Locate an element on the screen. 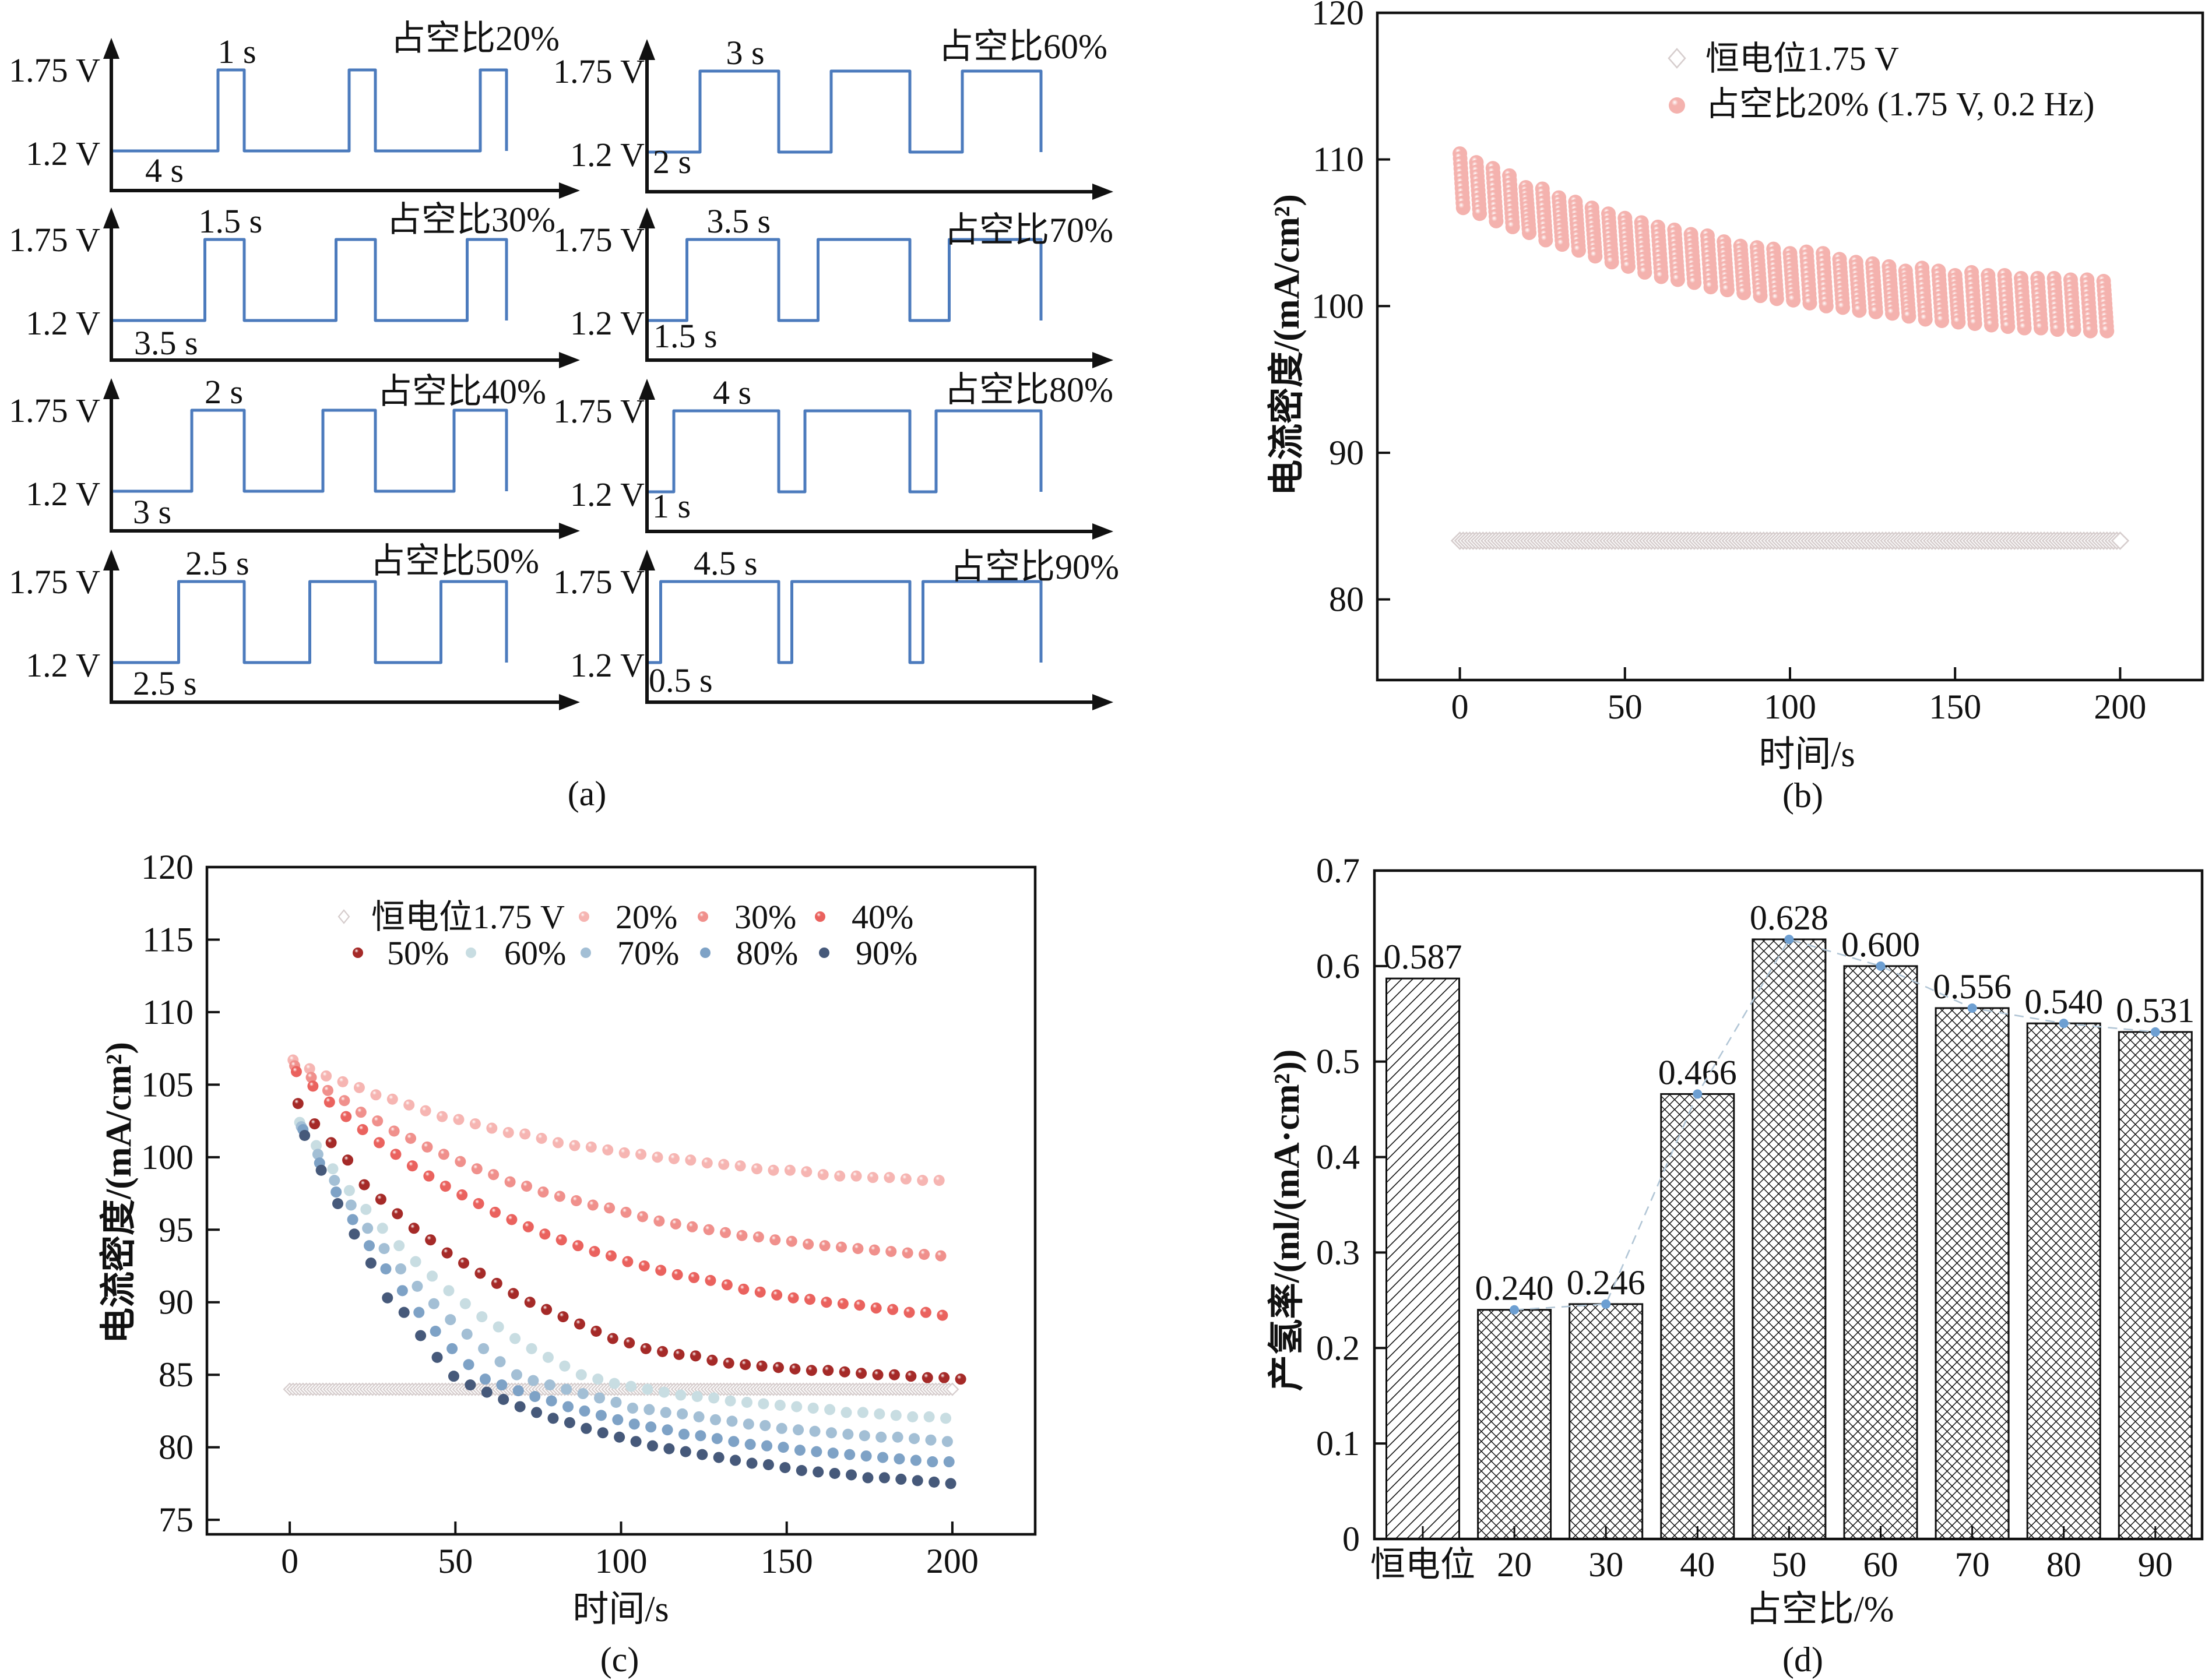  x-tick-label: 100 is located at coordinates (1790, 707).